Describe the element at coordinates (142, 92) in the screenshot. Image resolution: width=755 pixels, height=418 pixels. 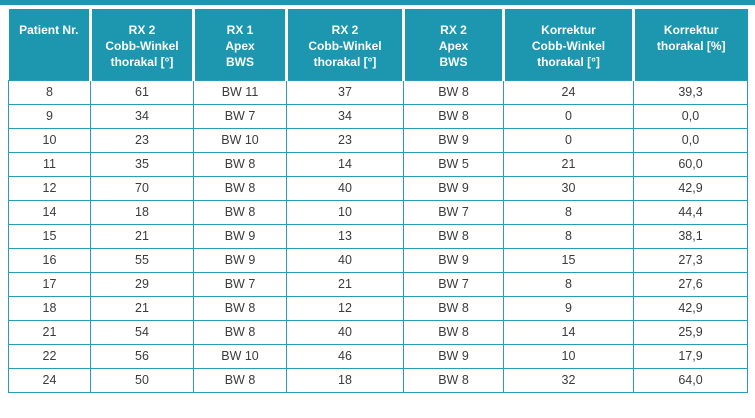
I see `cell-rx2-cobb-winkel-1: 61` at that location.